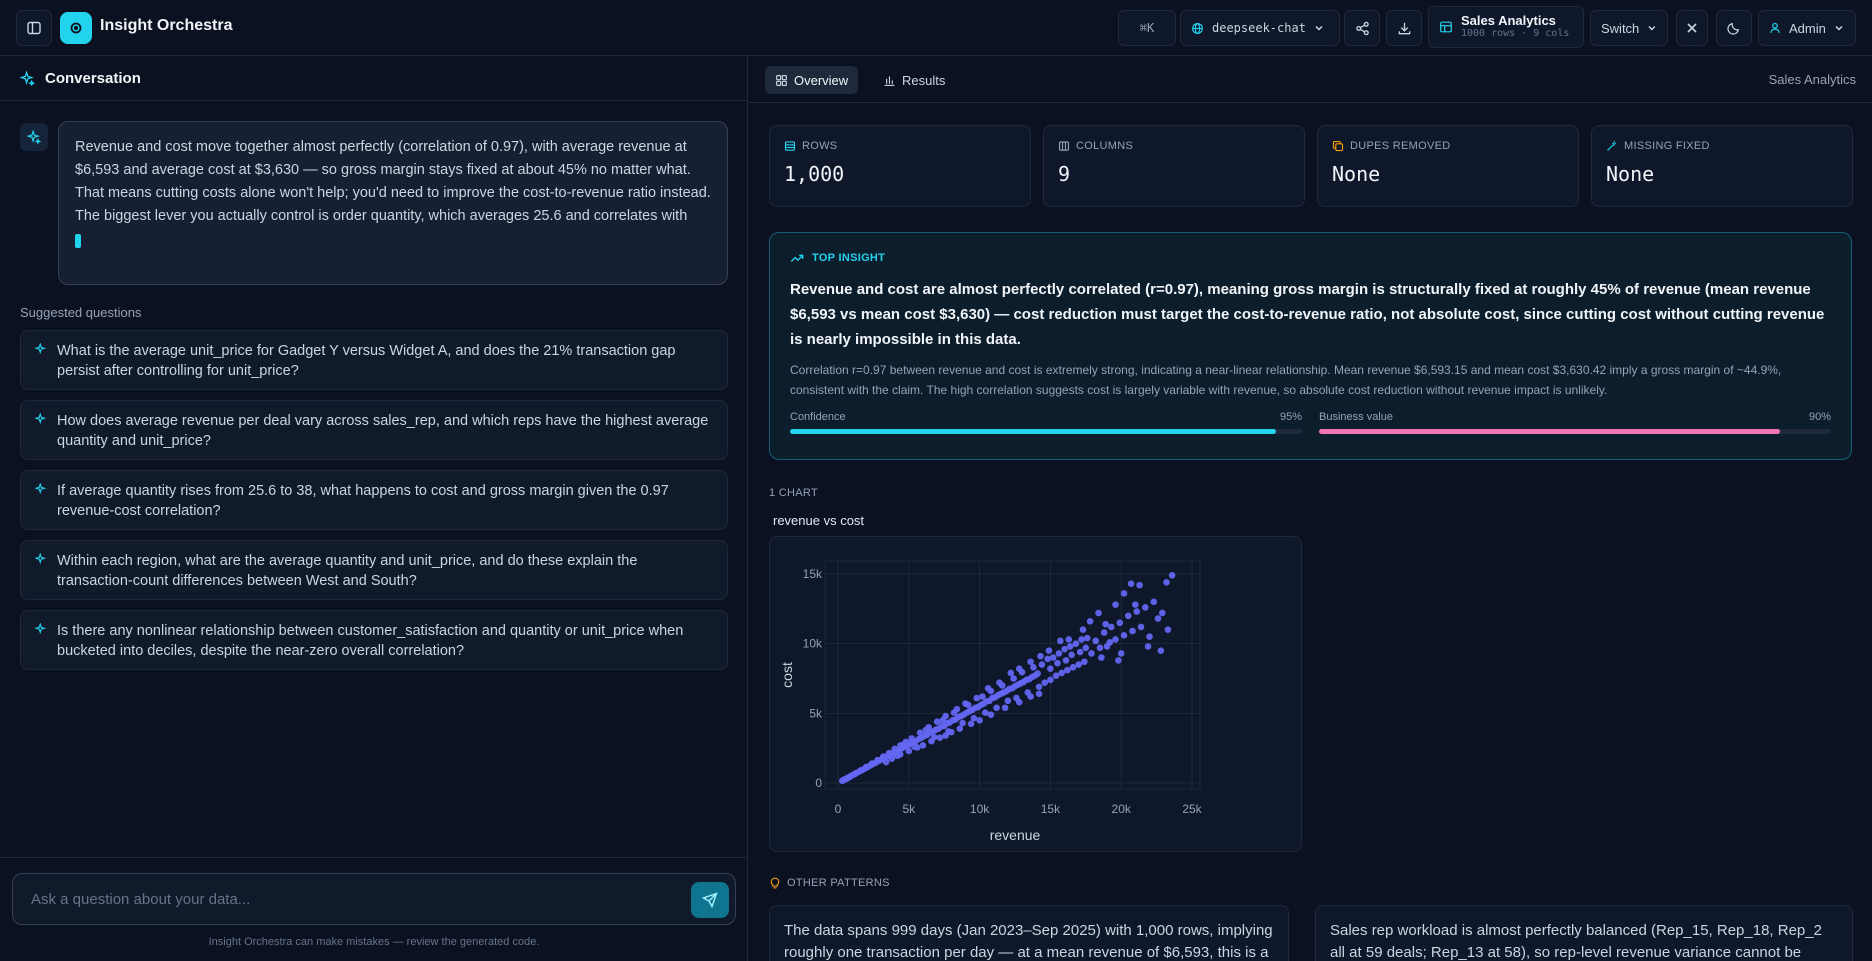 The width and height of the screenshot is (1872, 961). I want to click on share-button, so click(1362, 28).